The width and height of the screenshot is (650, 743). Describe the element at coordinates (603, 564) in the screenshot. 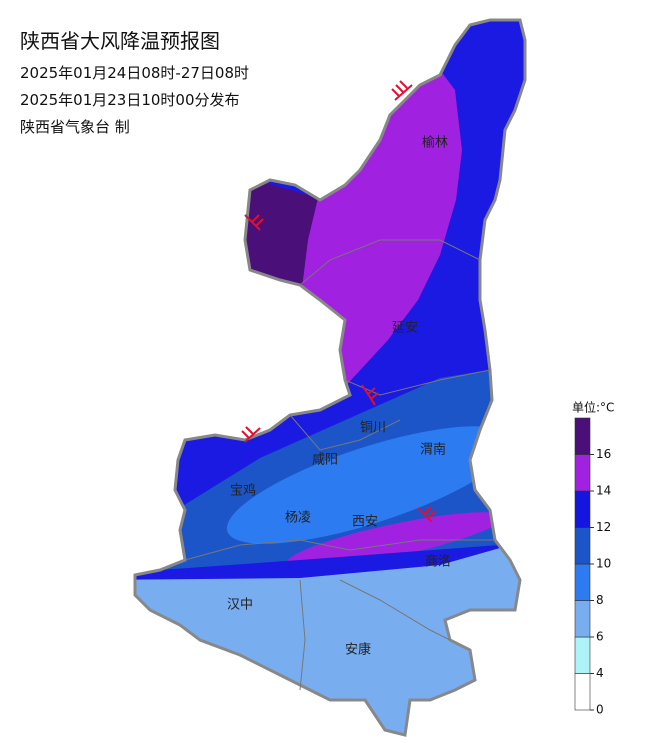

I see `legend-tick-label: 10` at that location.